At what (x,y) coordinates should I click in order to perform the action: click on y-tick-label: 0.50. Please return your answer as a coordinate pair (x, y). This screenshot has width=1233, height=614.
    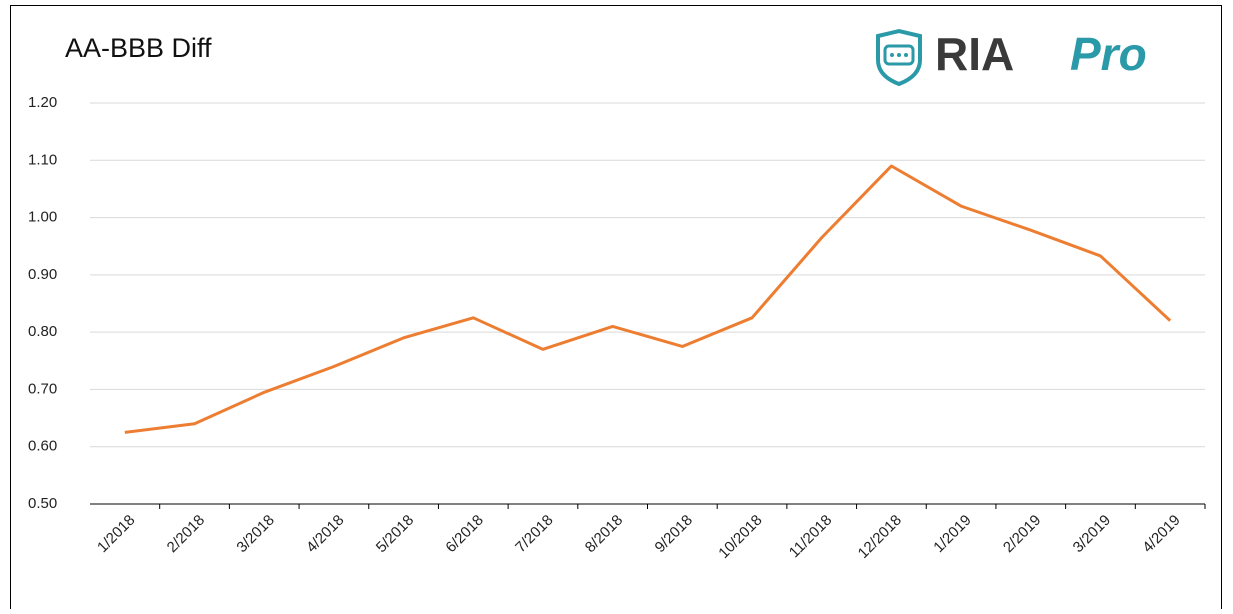
    Looking at the image, I should click on (42, 503).